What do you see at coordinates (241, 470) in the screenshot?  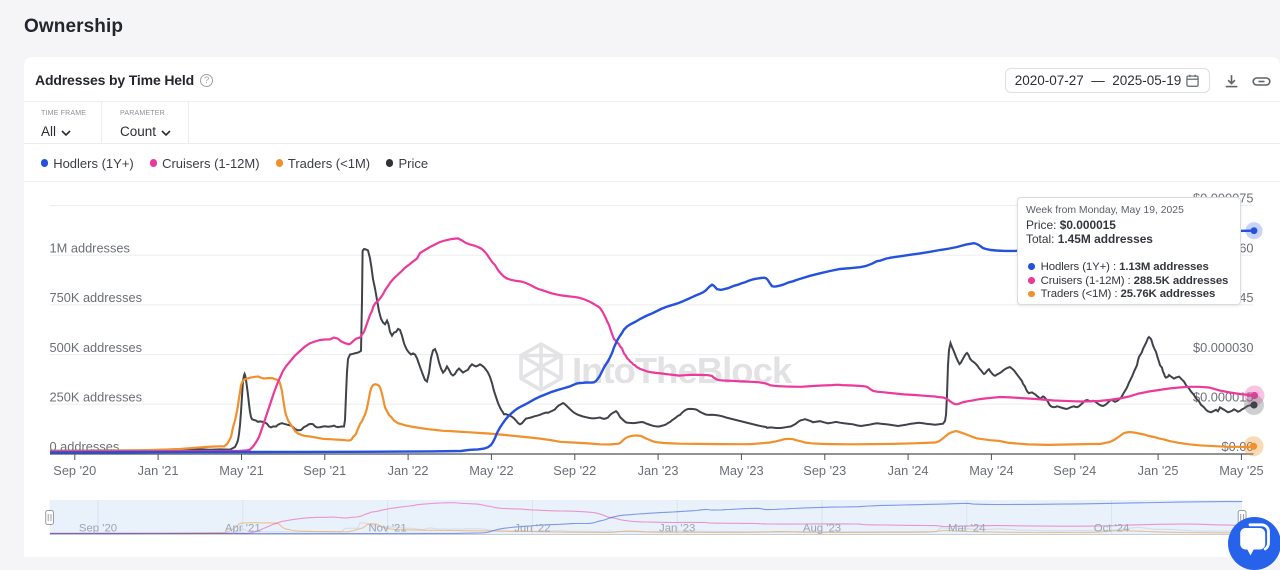 I see `svg-text: May '21` at bounding box center [241, 470].